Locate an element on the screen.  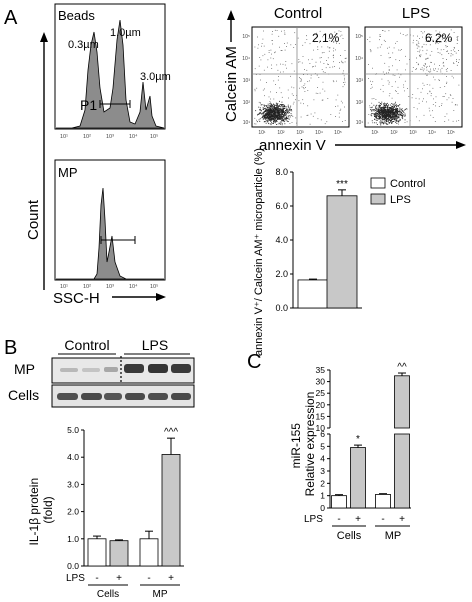
flow-ylabel: Calcein AM is located at coordinates (231, 84).